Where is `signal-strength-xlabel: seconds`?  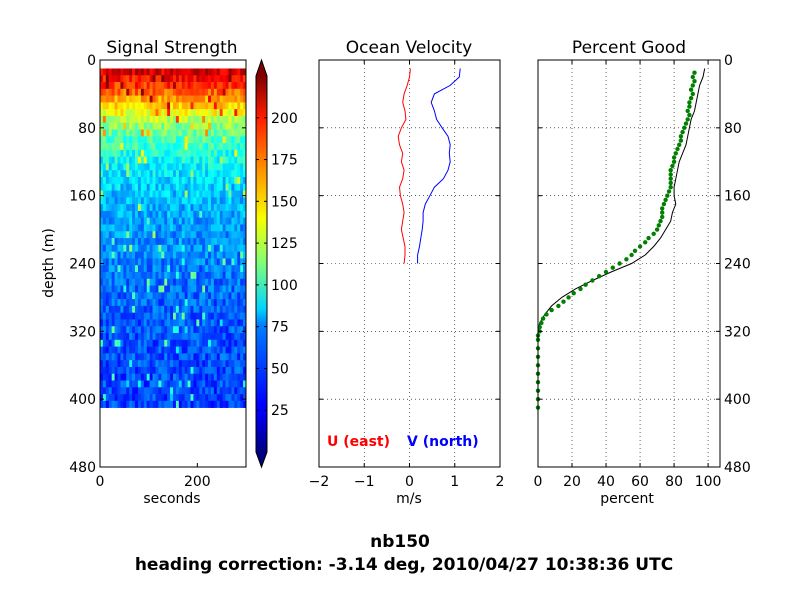
signal-strength-xlabel: seconds is located at coordinates (171, 499).